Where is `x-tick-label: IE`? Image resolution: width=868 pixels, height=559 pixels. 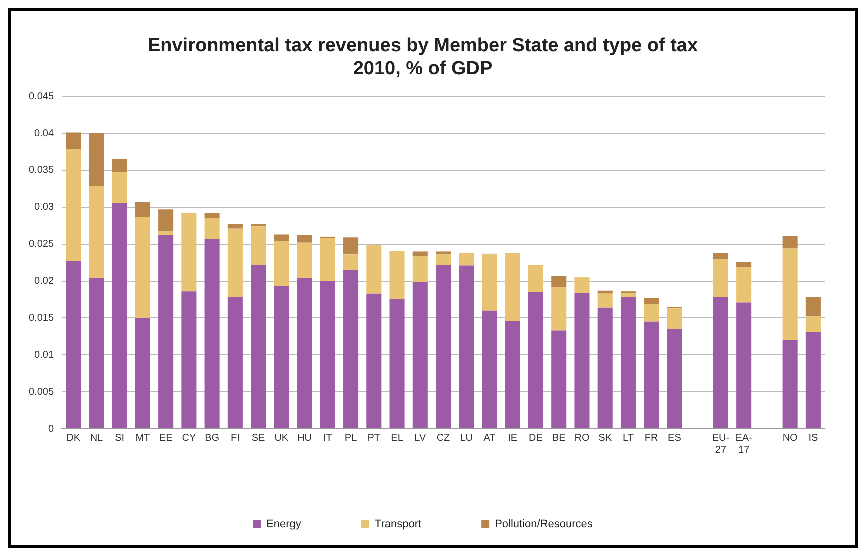
x-tick-label: IE is located at coordinates (513, 438).